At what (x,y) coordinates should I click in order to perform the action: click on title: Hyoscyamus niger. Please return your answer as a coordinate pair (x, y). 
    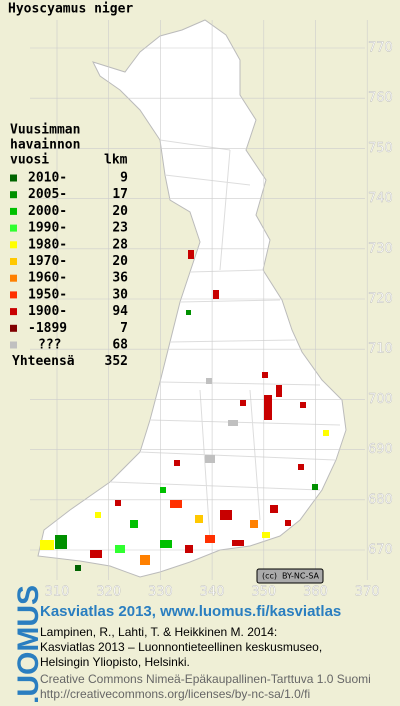
    Looking at the image, I should click on (70, 9).